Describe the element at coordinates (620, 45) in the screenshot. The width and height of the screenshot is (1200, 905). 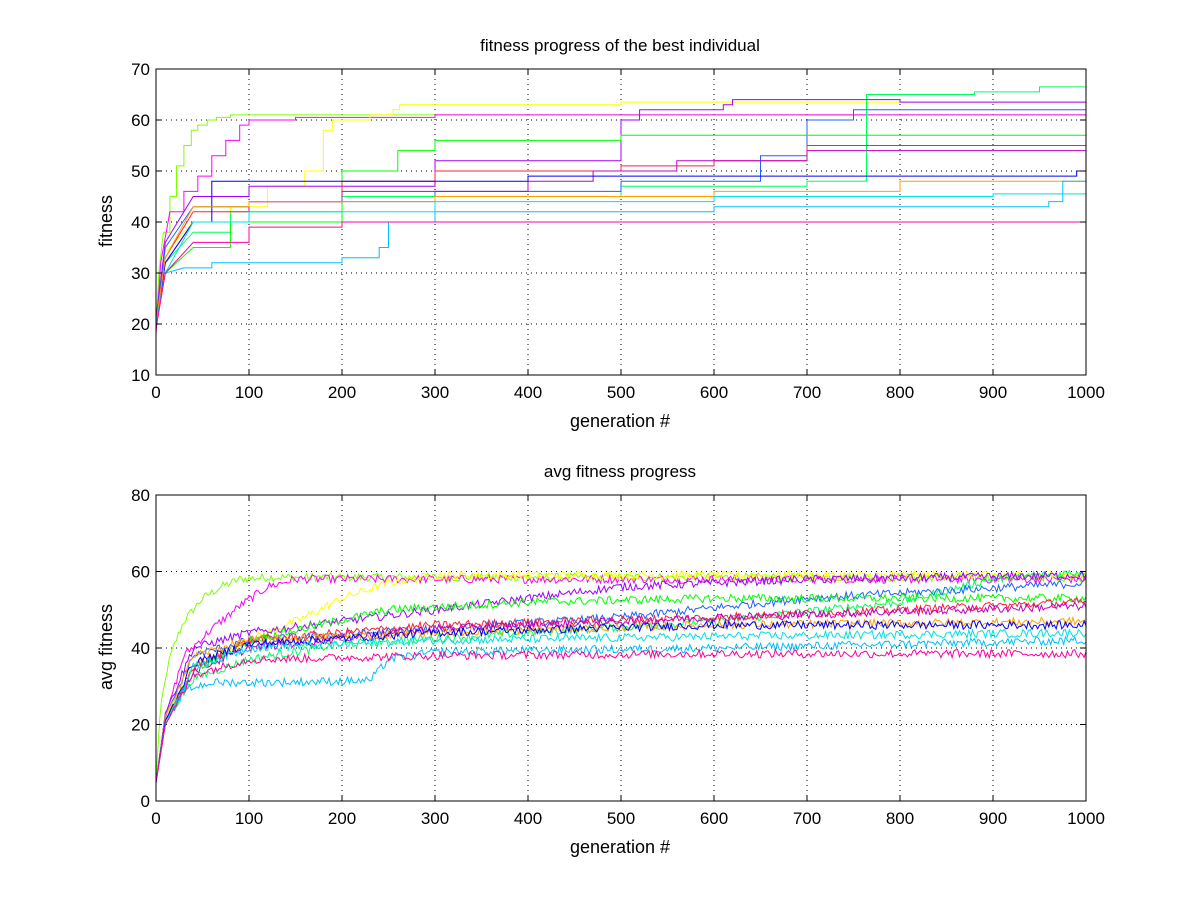
I see `chart-title: fitness progress of the best individual` at that location.